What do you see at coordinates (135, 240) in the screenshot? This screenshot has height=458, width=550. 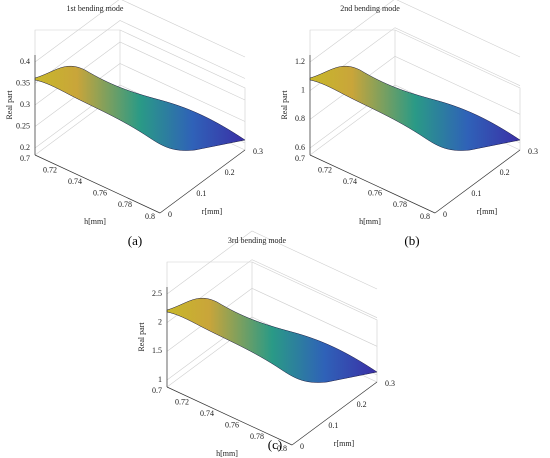 I see `panel-label: (a)` at bounding box center [135, 240].